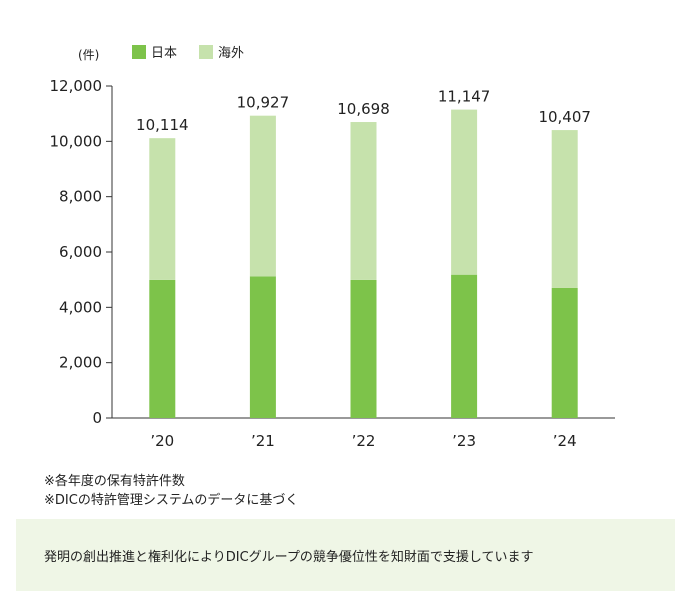 This screenshot has width=691, height=600. What do you see at coordinates (363, 109) in the screenshot?
I see `bar-total-label: 10,698` at bounding box center [363, 109].